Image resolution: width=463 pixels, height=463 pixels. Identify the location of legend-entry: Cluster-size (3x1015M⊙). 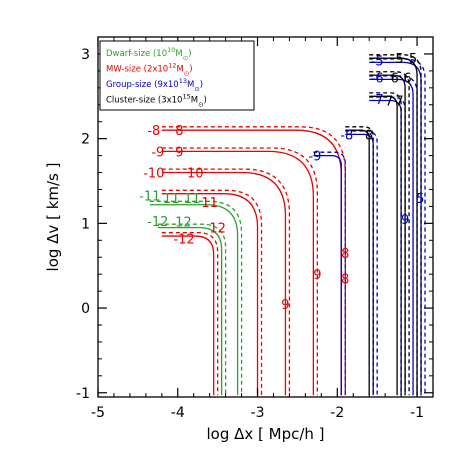
(156, 101).